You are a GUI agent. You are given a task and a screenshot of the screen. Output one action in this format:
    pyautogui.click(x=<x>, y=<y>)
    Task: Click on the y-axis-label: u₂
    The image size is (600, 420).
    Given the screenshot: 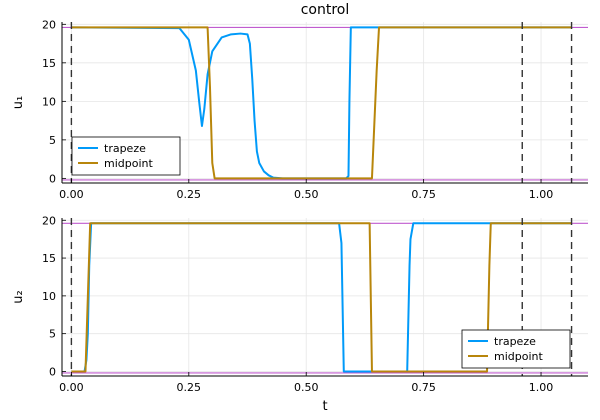 What is the action you would take?
    pyautogui.click(x=18, y=296)
    